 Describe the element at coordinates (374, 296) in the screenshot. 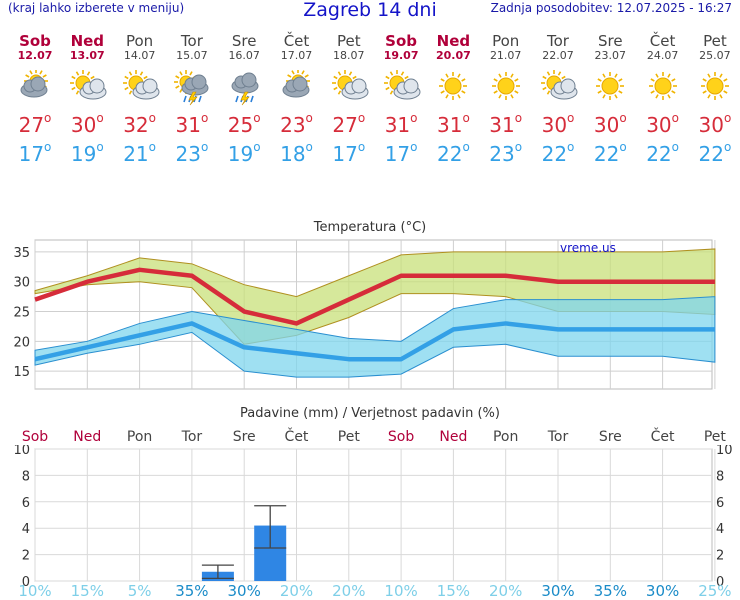

I see `max-temp-line` at that location.